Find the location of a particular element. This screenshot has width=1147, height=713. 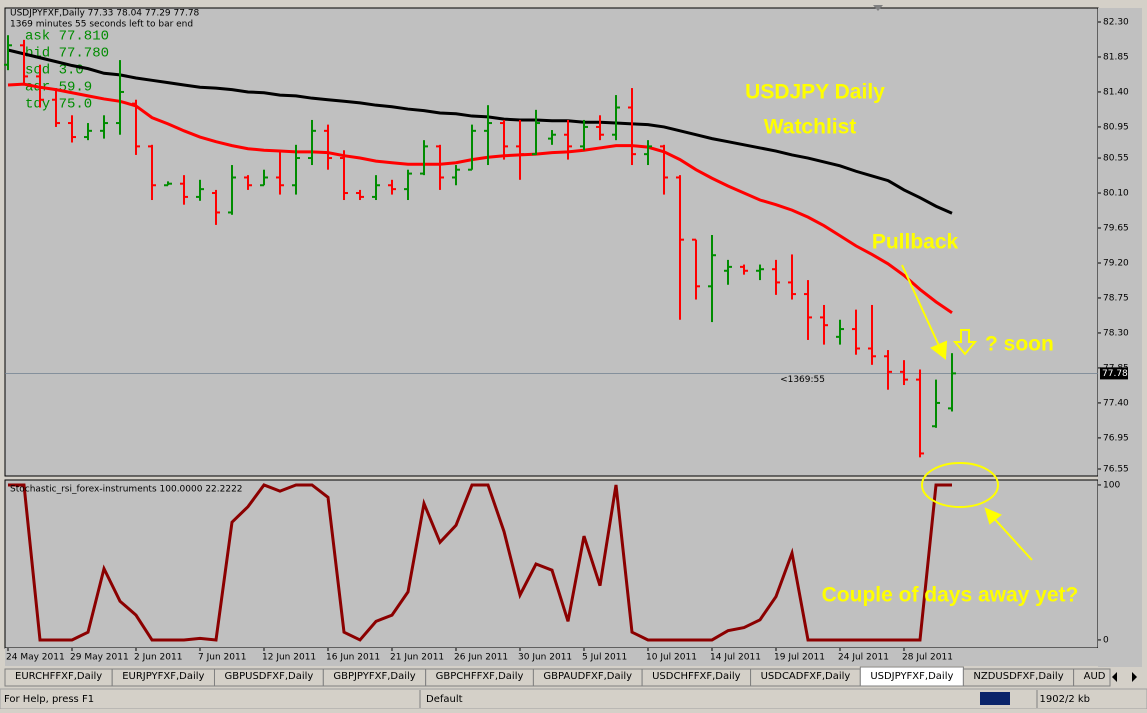

tab-label: EURCHFFXF,Daily is located at coordinates (58, 676).